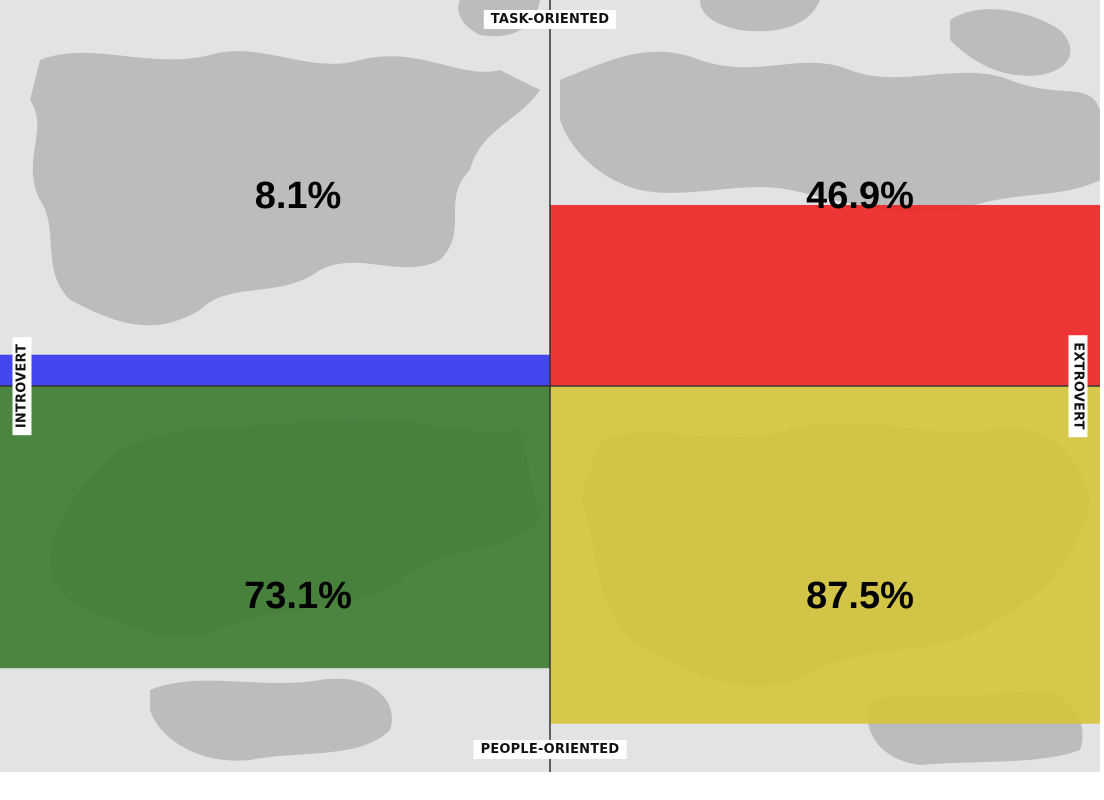 The image size is (1104, 800). I want to click on axis-label-introvert: INTROVERT, so click(22, 386).